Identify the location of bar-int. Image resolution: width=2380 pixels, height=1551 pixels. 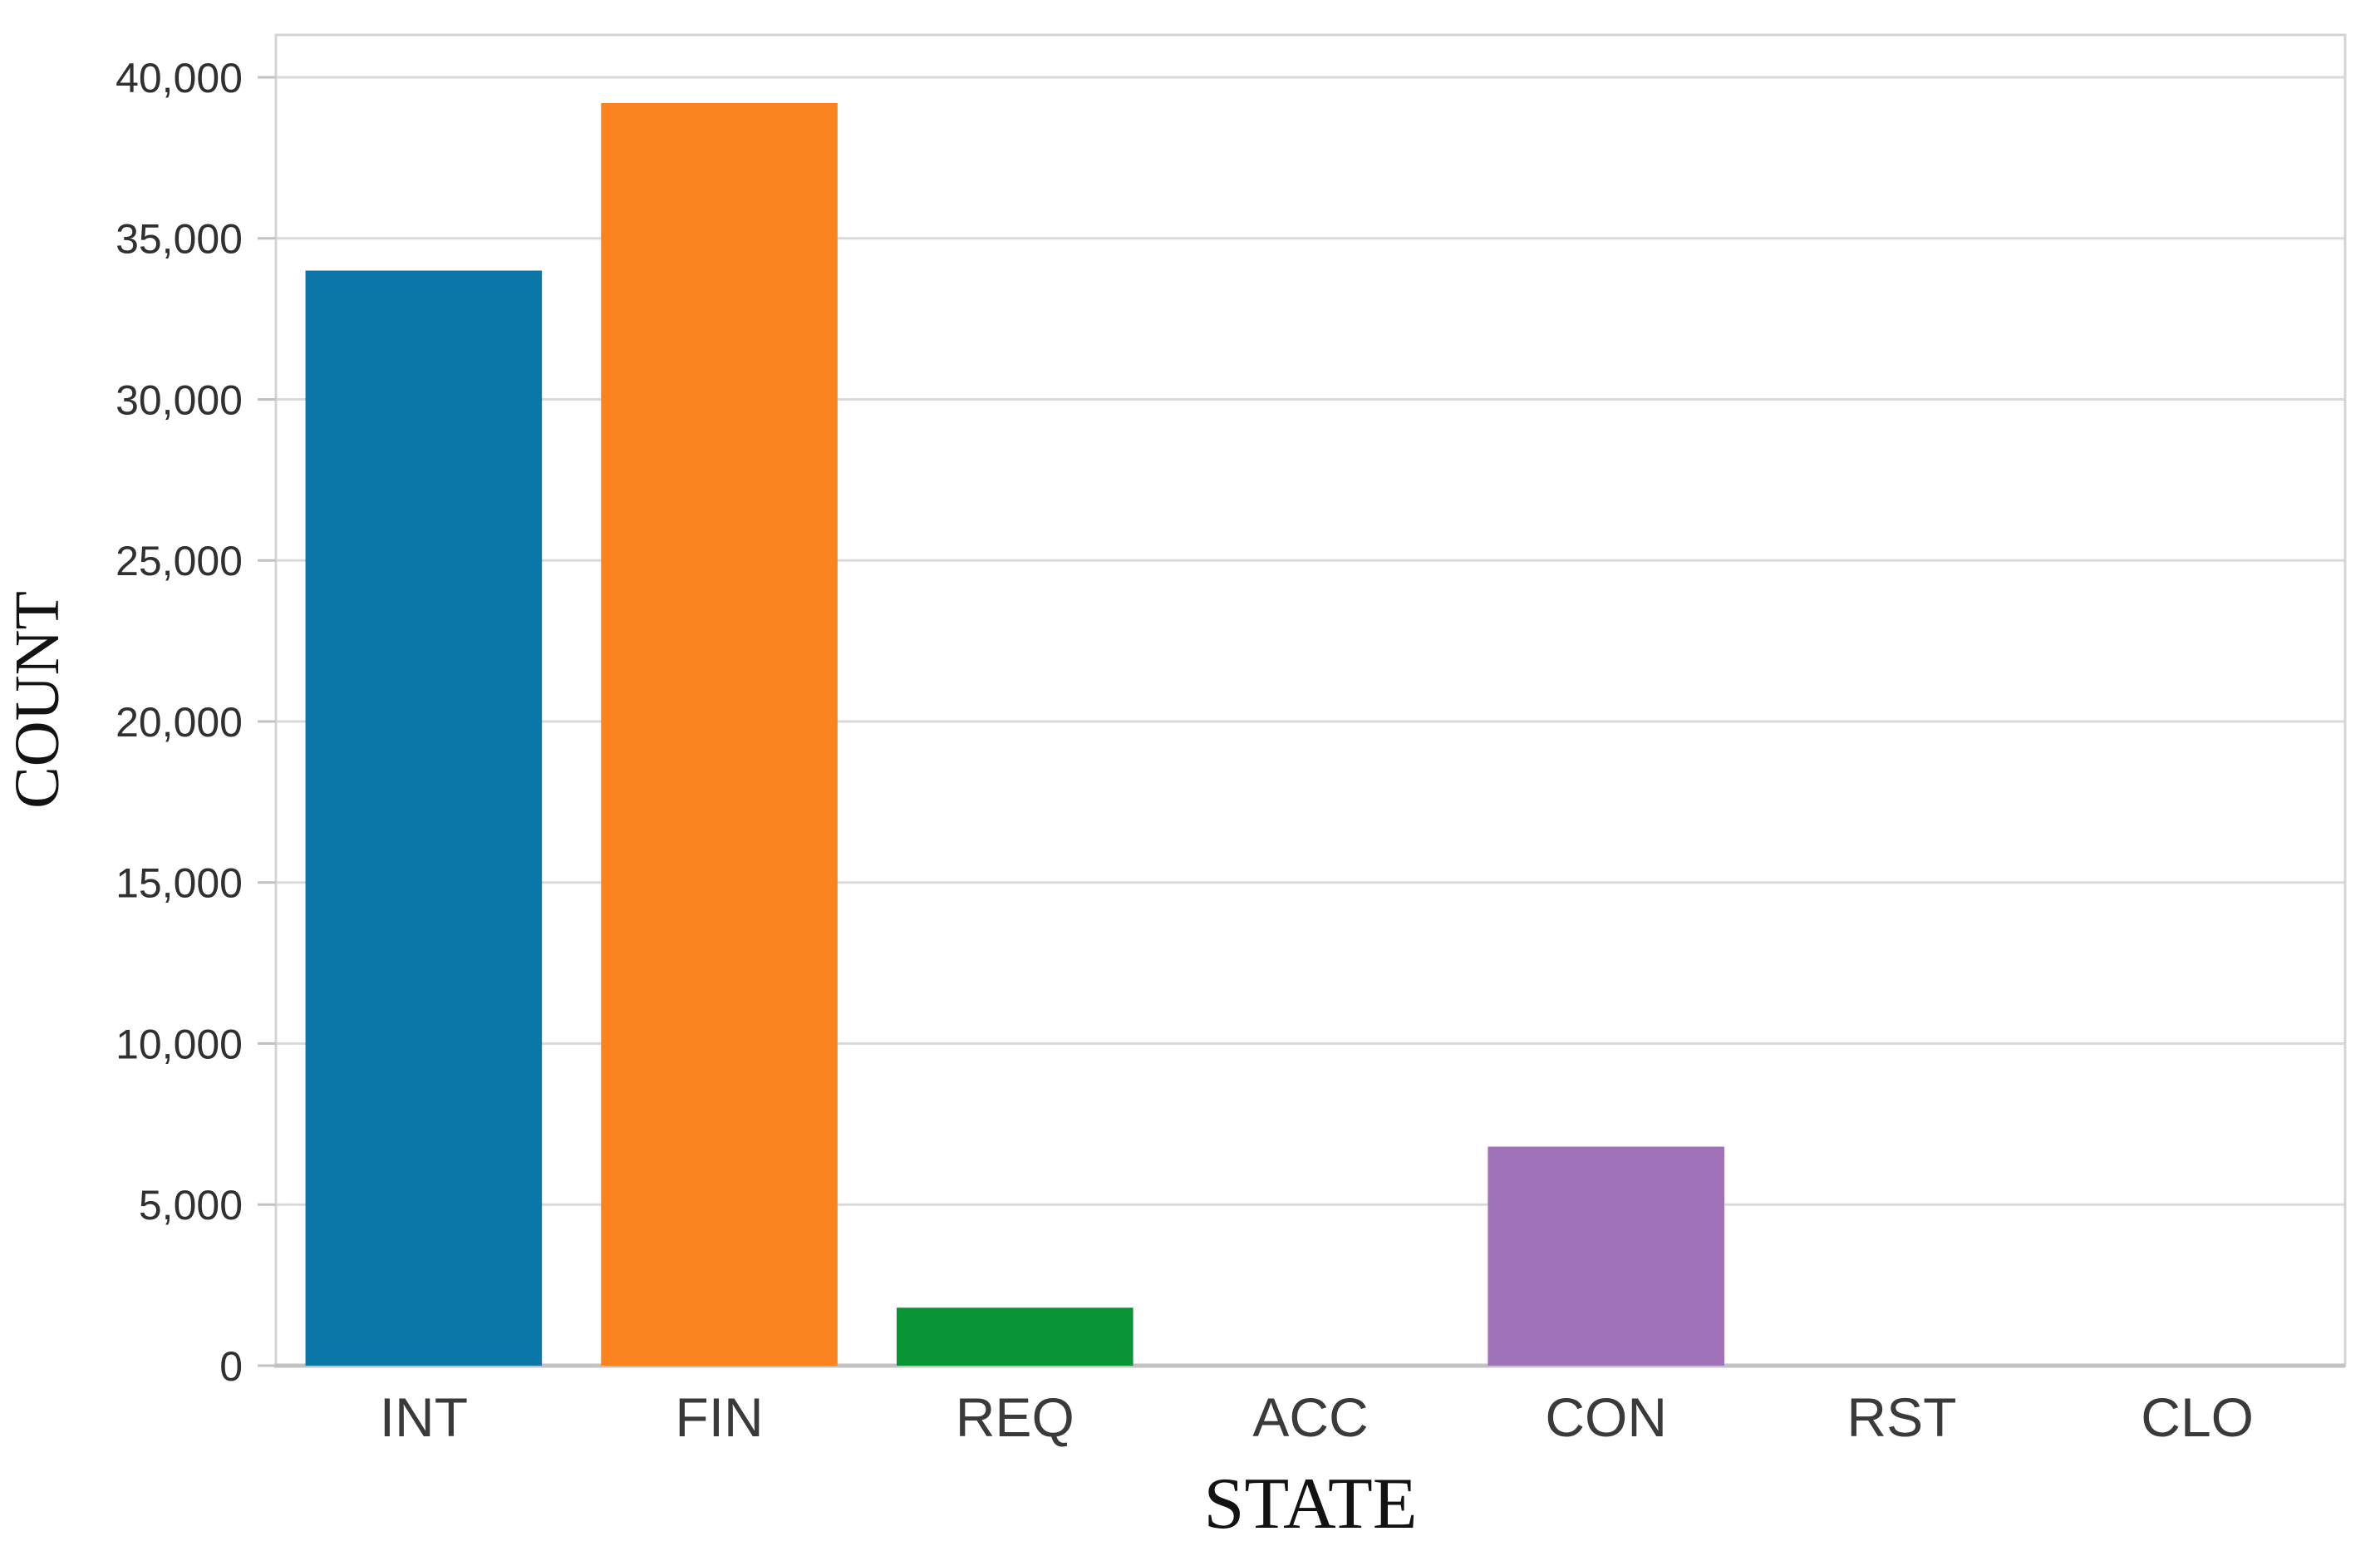
(424, 818).